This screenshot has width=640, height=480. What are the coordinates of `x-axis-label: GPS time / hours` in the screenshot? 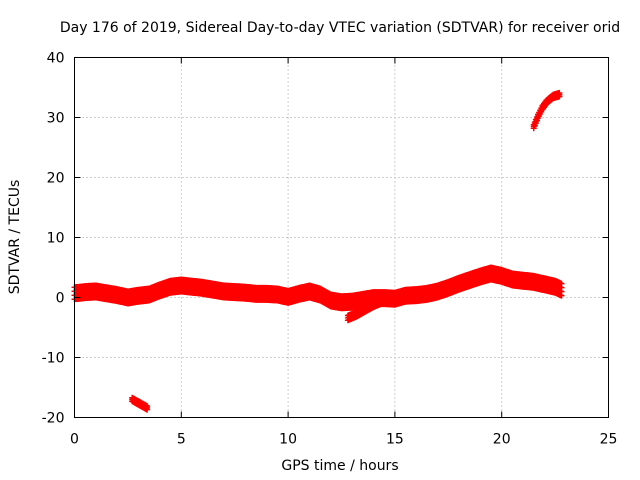 It's located at (339, 466).